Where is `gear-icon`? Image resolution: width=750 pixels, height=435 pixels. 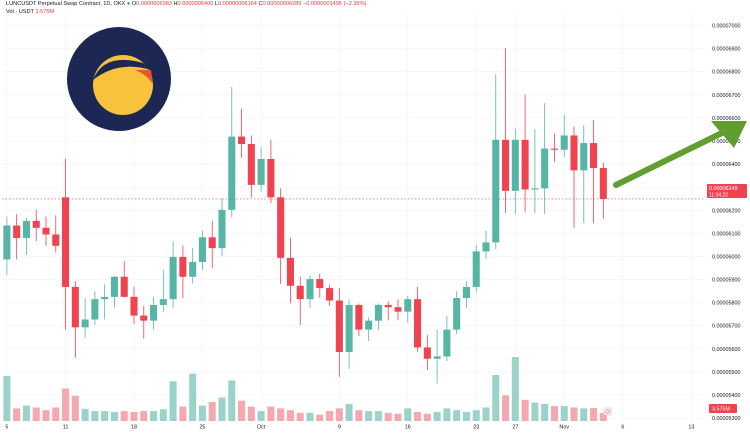
gear-icon is located at coordinates (607, 411).